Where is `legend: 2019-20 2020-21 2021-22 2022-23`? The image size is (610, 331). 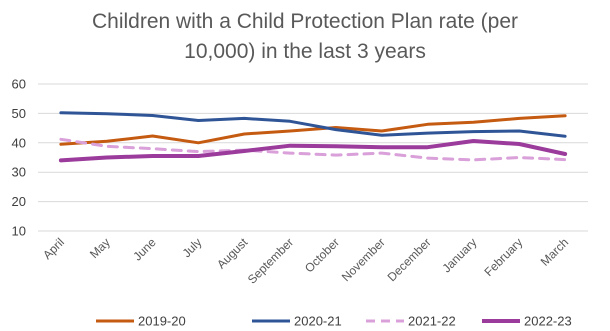 legend: 2019-20 2020-21 2021-22 2022-23 is located at coordinates (334, 321).